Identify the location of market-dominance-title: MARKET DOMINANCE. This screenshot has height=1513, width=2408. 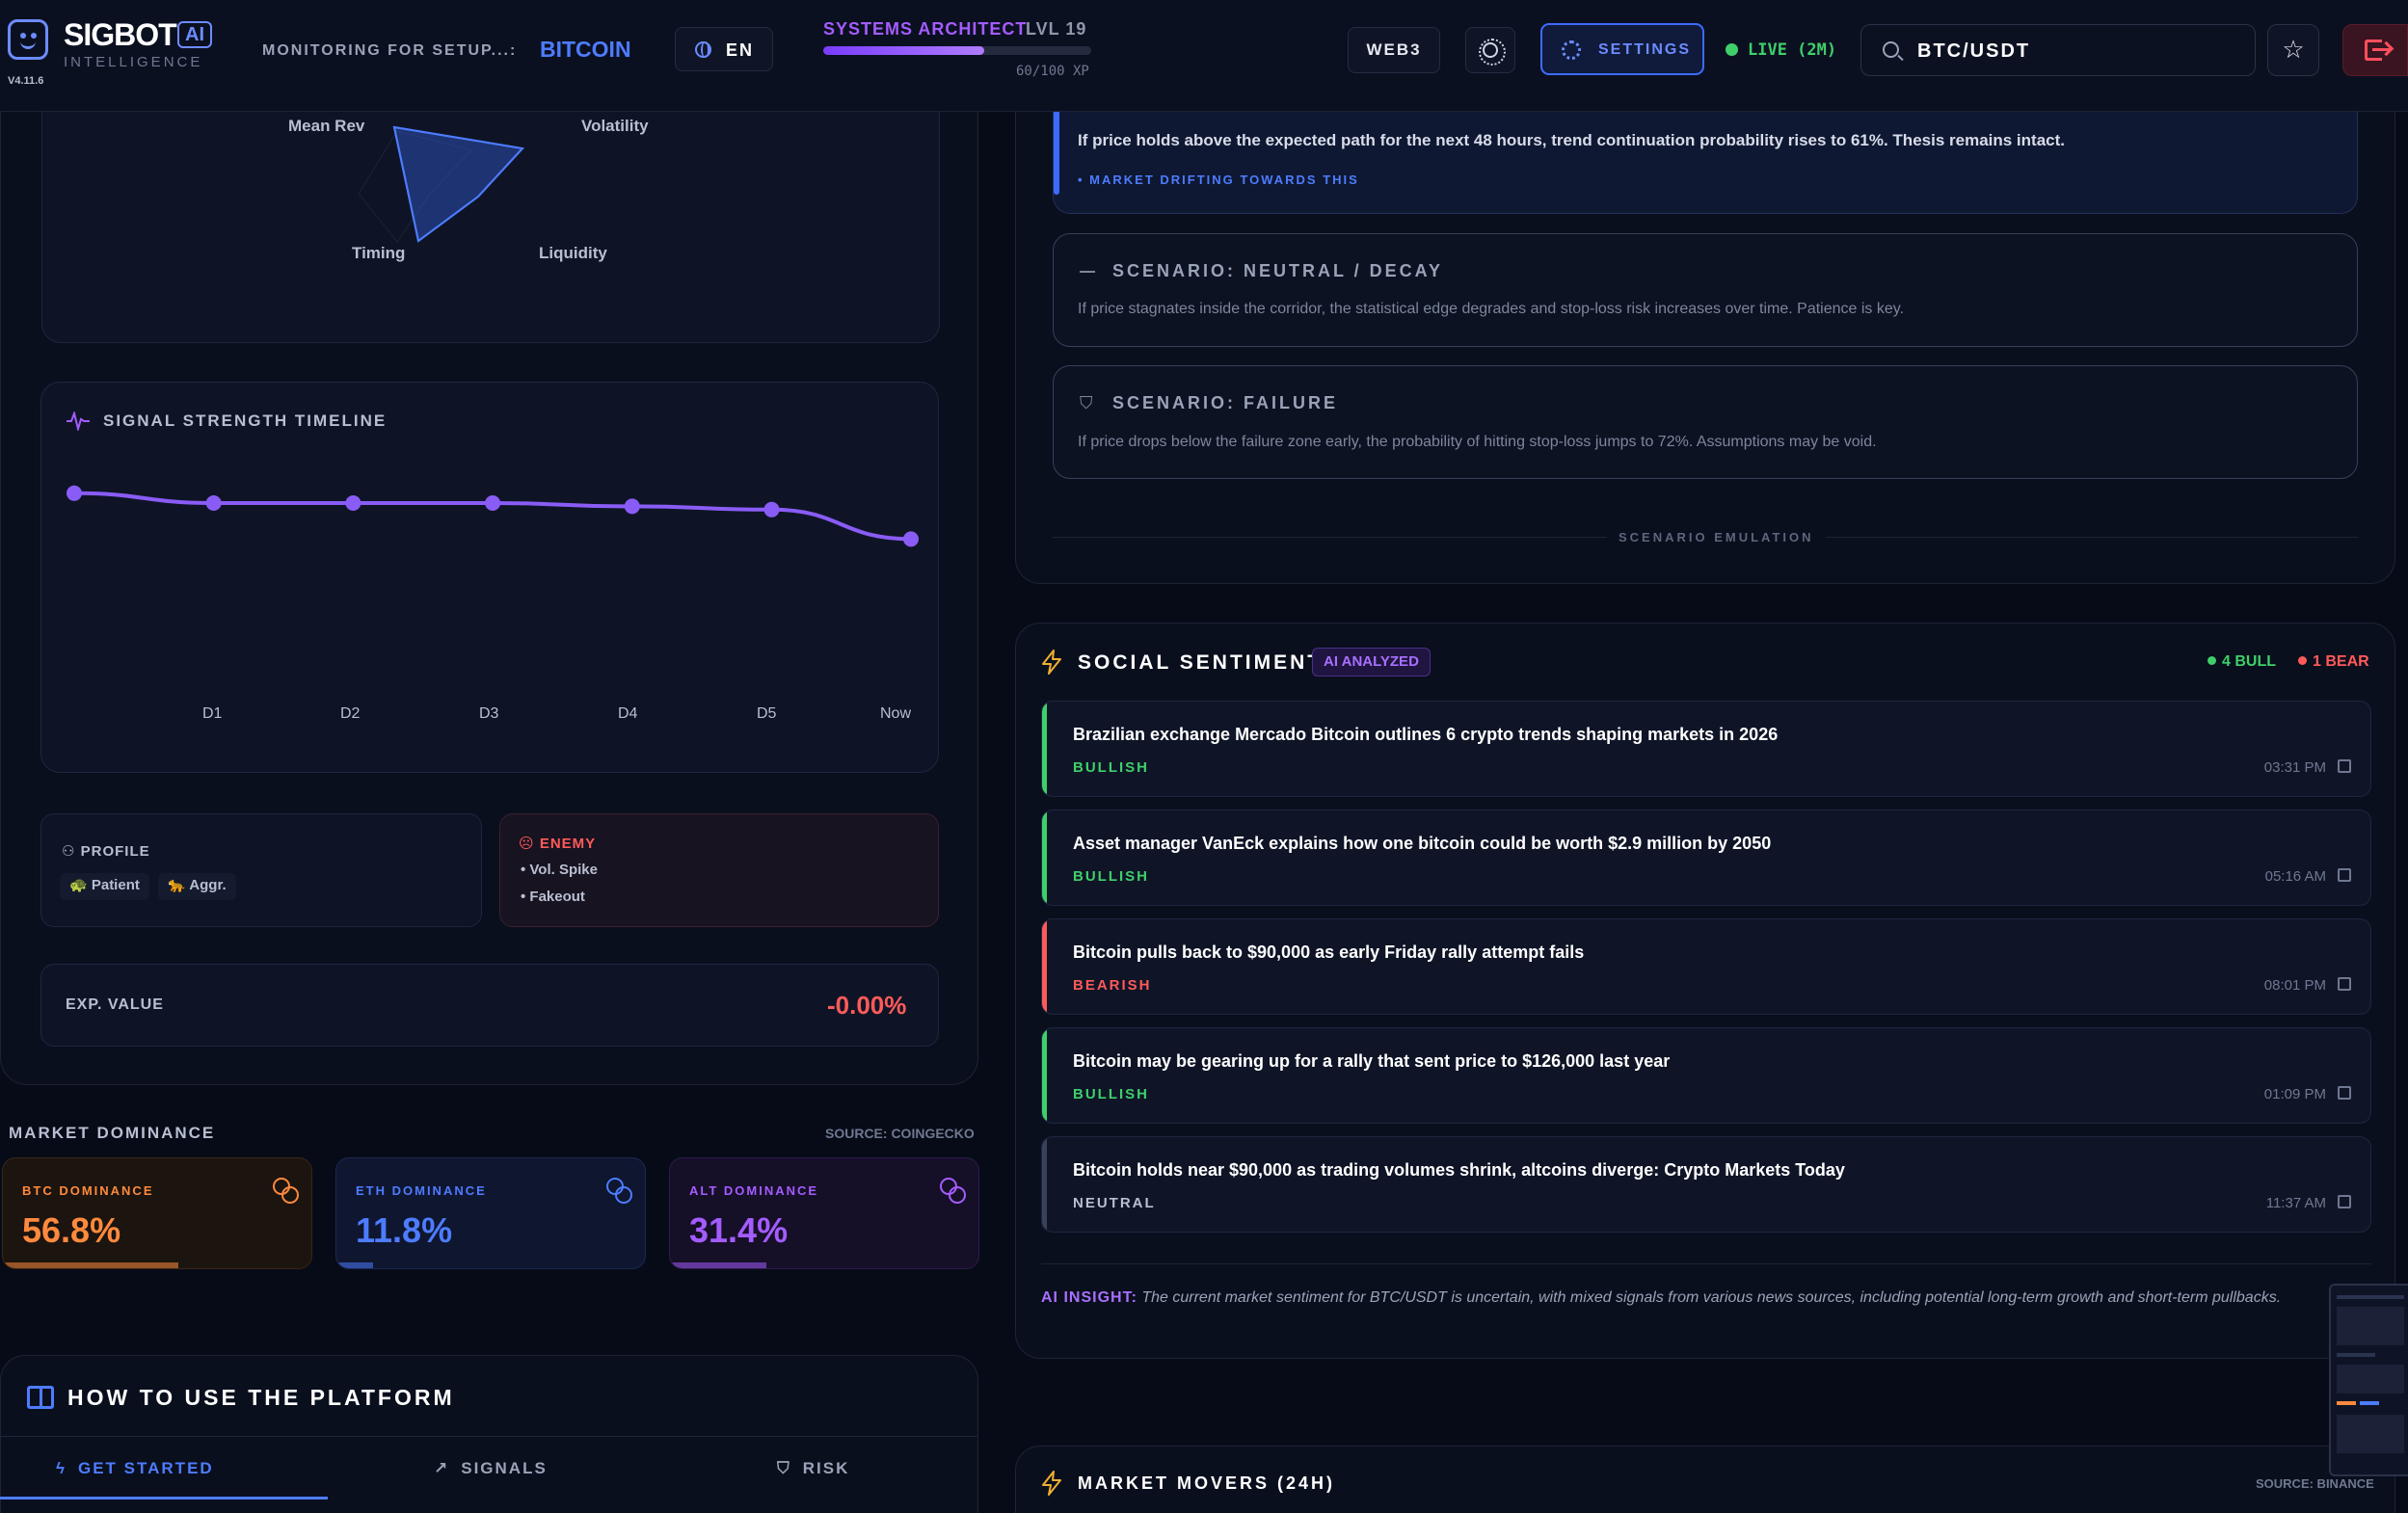
(112, 1133).